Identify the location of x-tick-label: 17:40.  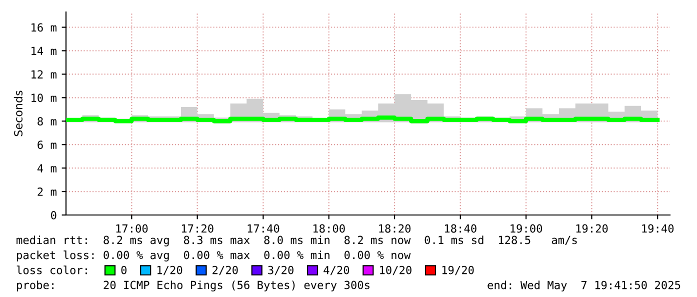
(264, 228).